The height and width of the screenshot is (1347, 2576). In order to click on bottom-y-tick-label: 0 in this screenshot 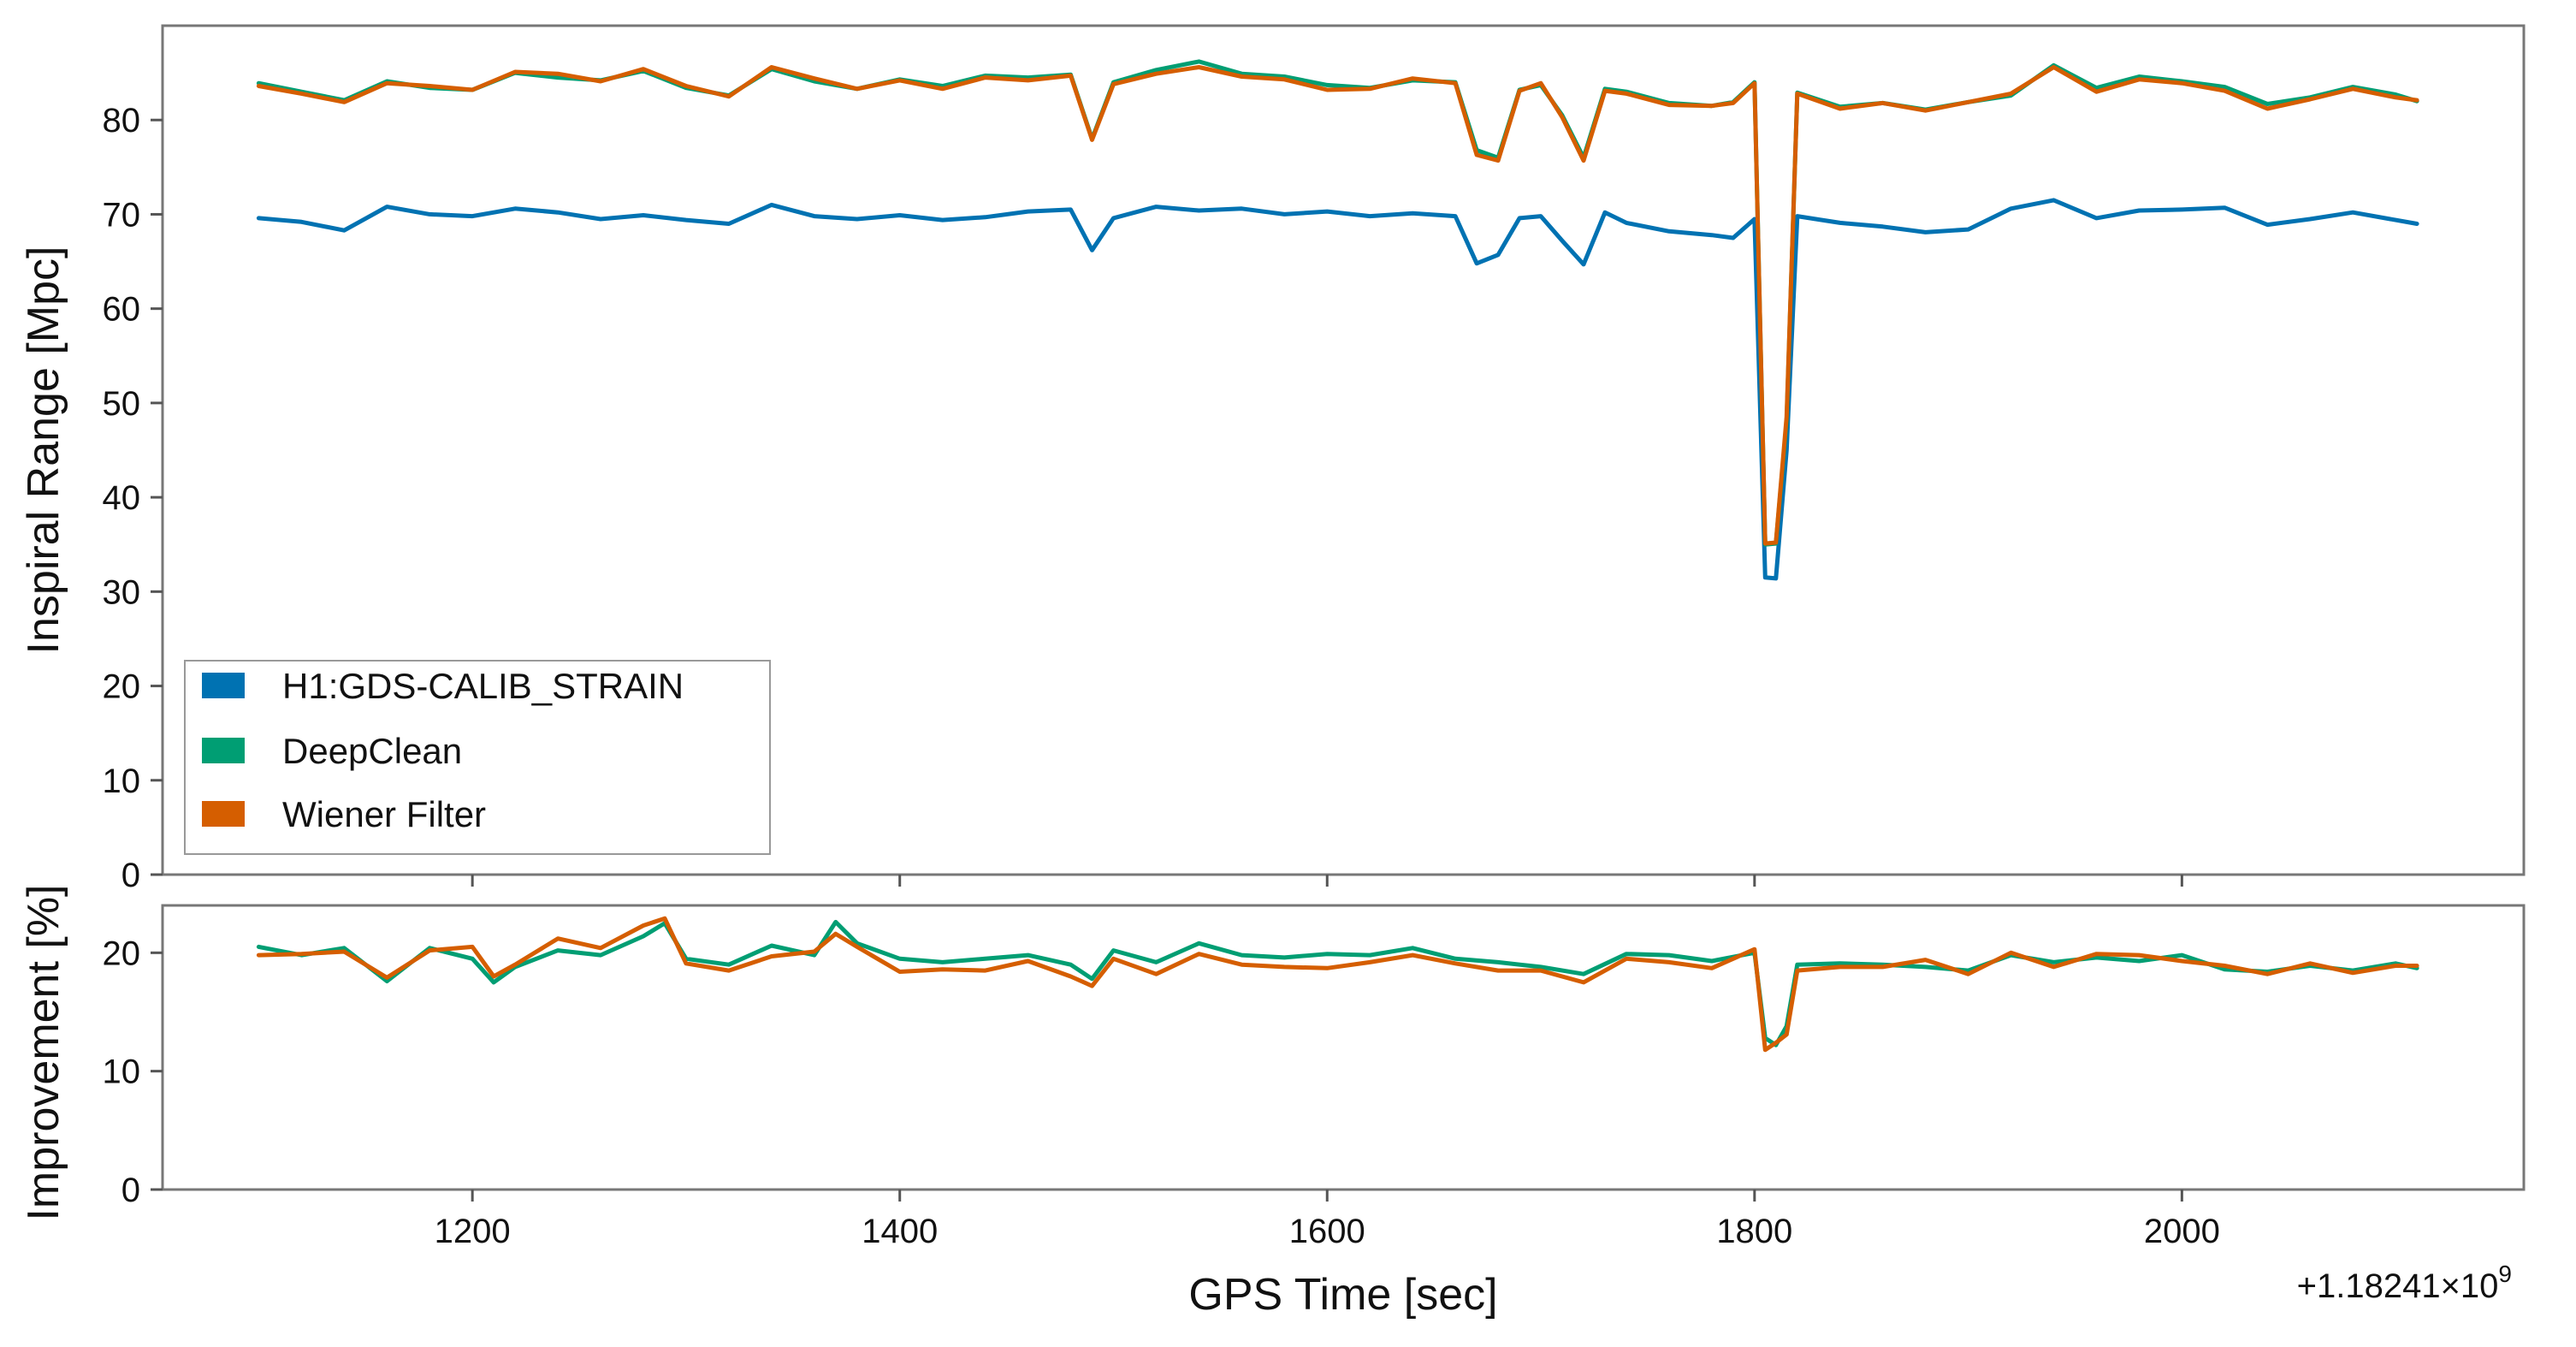, I will do `click(130, 1190)`.